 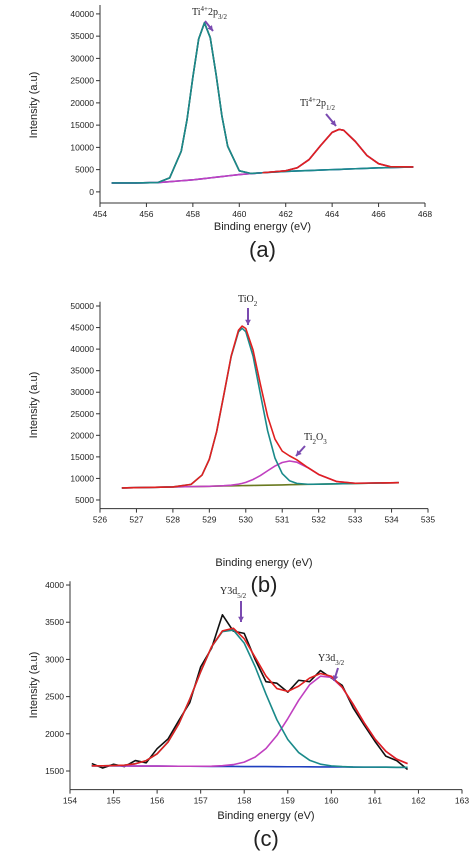 What do you see at coordinates (209, 520) in the screenshot?
I see `x-tick-label: 529` at bounding box center [209, 520].